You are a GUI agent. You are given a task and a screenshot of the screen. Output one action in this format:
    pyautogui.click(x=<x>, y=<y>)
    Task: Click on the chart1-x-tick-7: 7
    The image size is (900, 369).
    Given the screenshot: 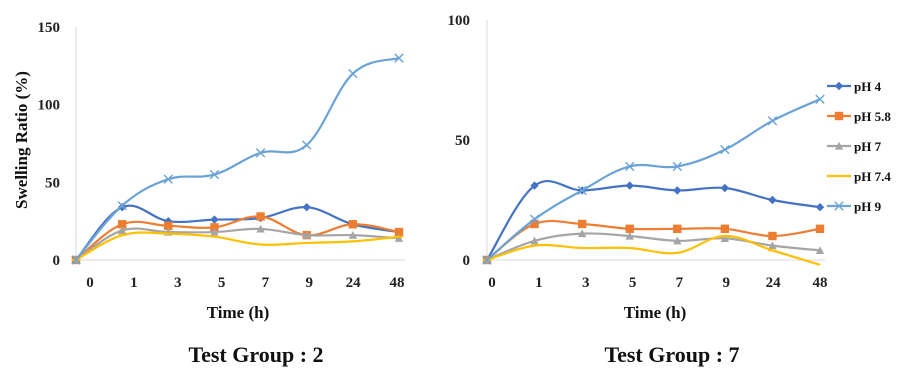 What is the action you would take?
    pyautogui.click(x=266, y=283)
    